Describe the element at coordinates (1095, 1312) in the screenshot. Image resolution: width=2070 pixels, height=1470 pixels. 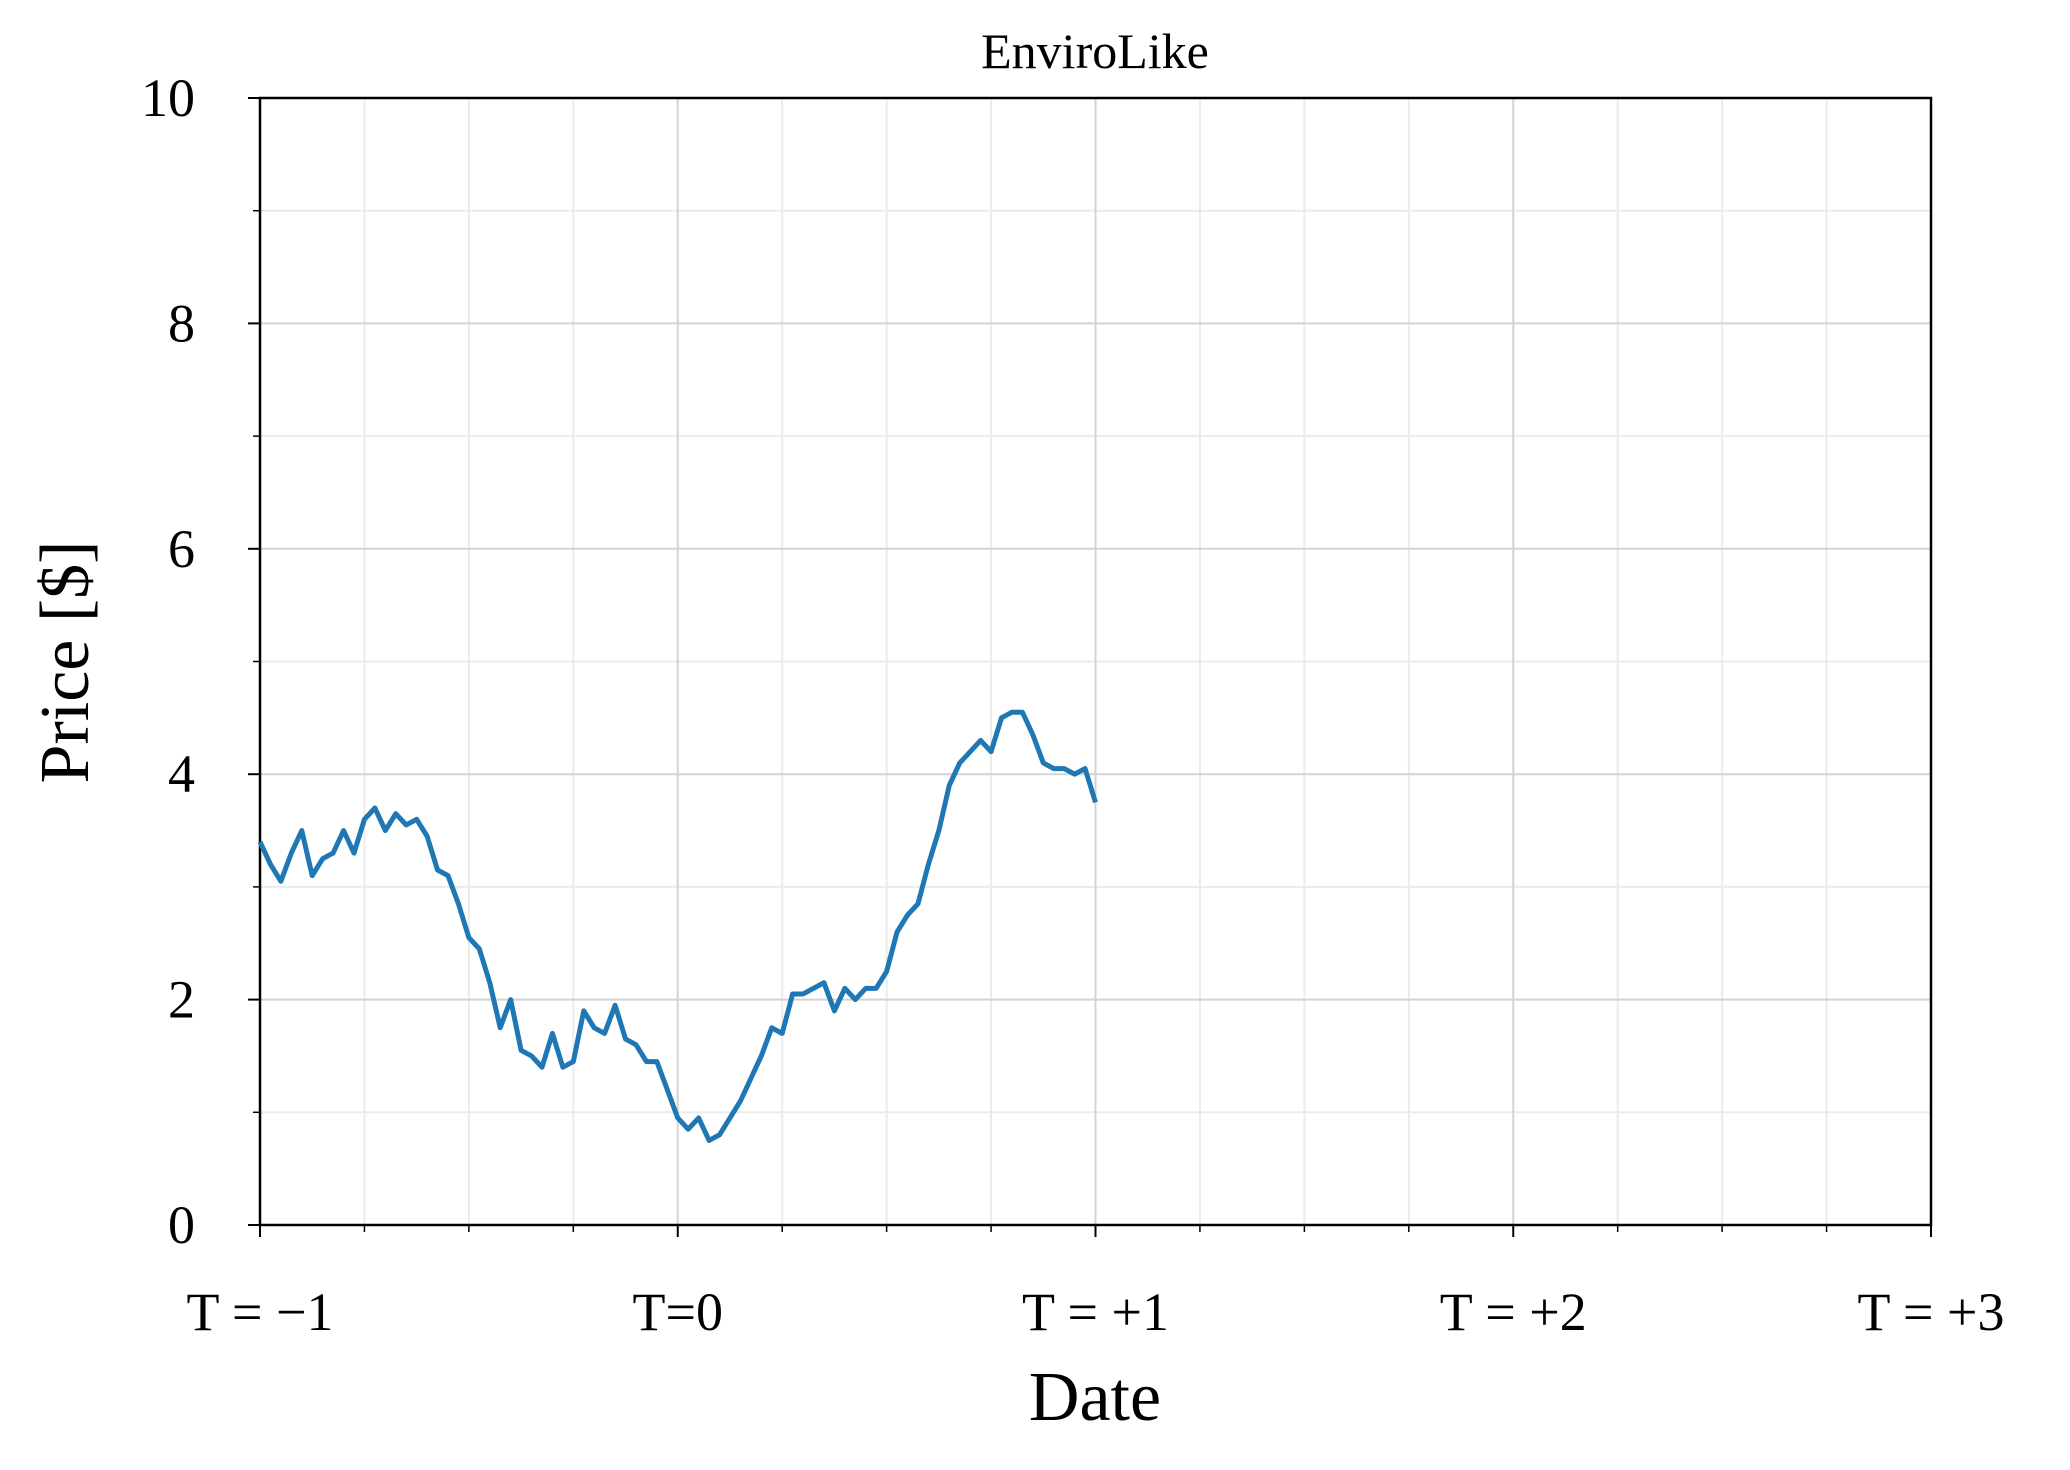
I see `x-tick-label: T = +1` at that location.